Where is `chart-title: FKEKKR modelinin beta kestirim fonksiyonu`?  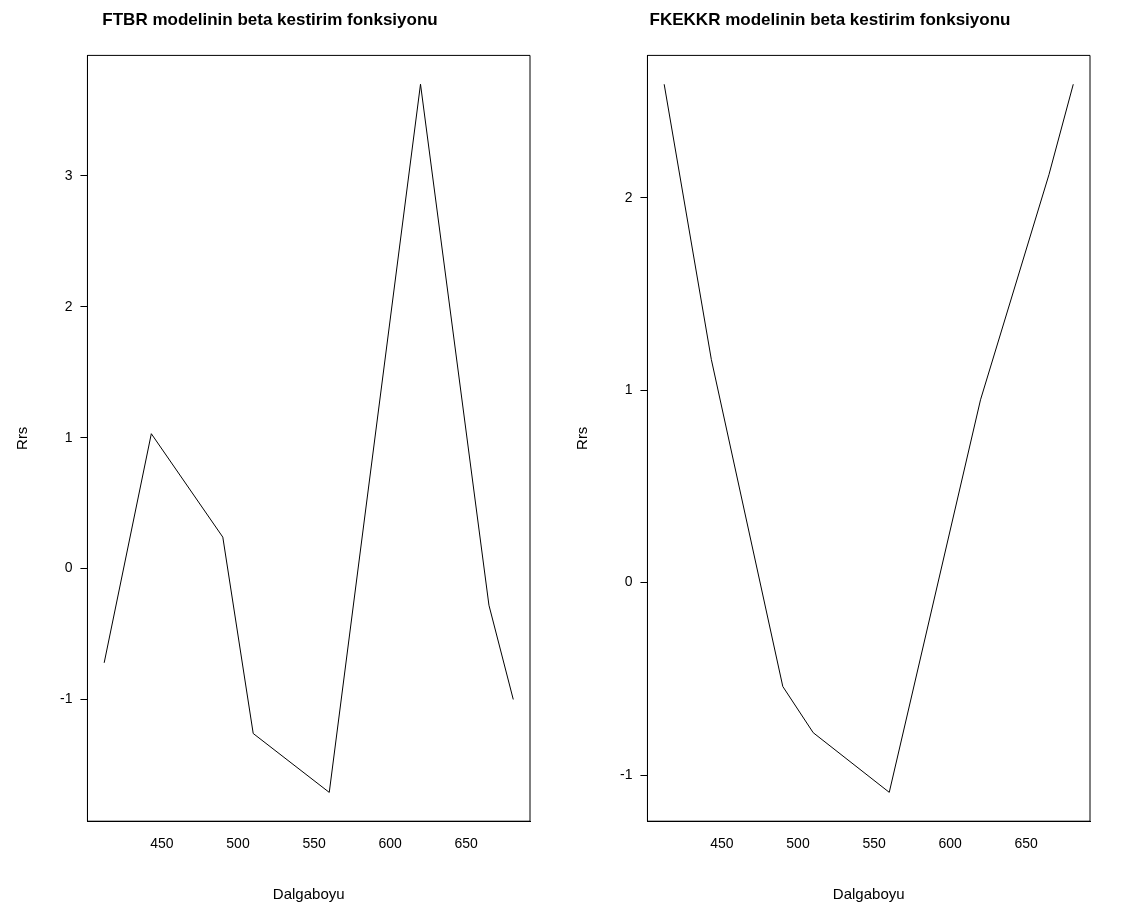 chart-title: FKEKKR modelinin beta kestirim fonksiyonu is located at coordinates (830, 19).